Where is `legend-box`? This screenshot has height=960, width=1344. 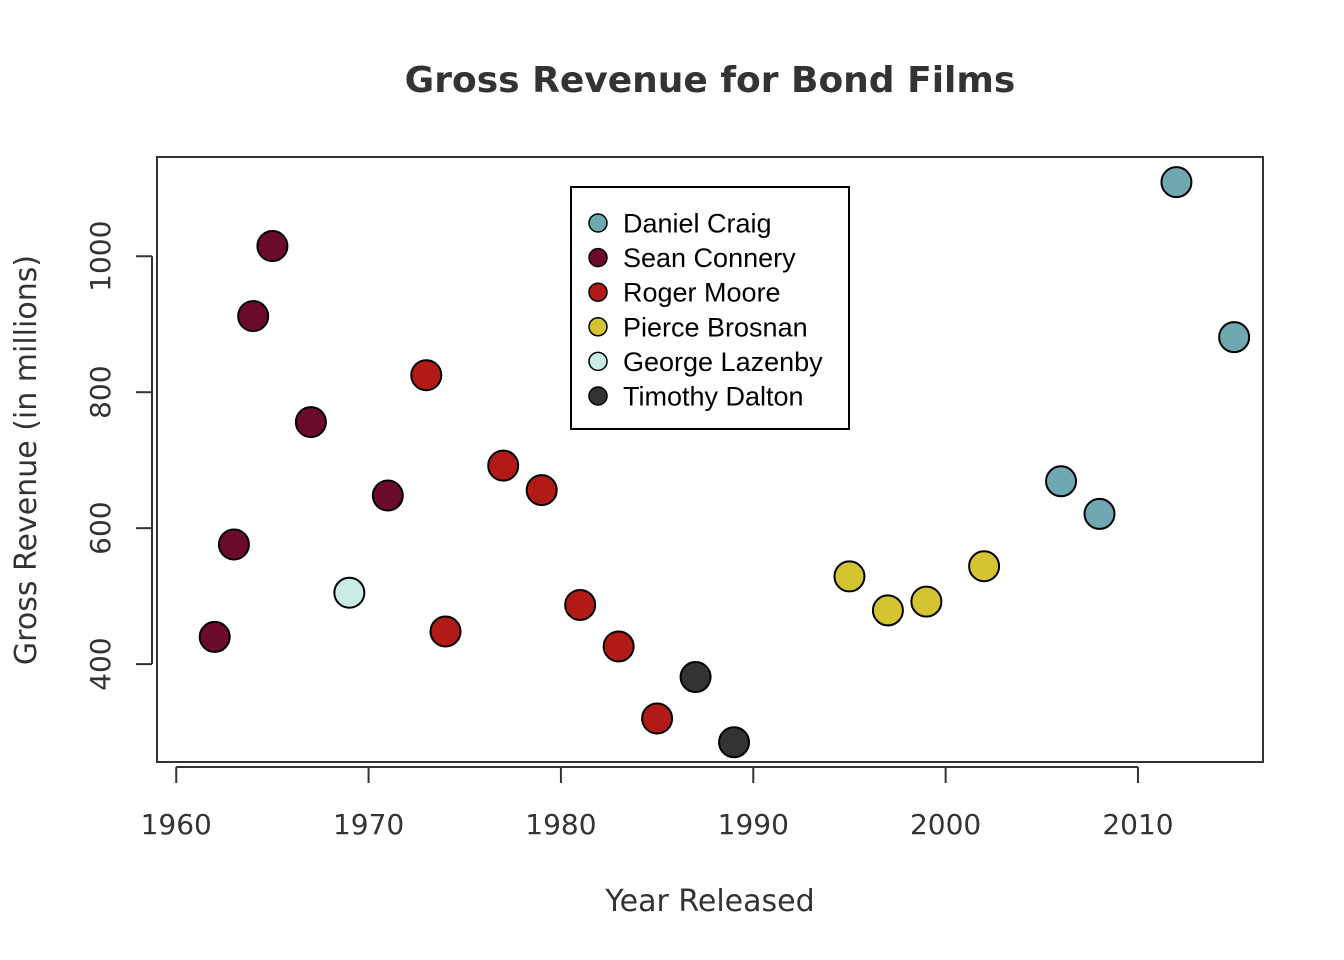 legend-box is located at coordinates (710, 308).